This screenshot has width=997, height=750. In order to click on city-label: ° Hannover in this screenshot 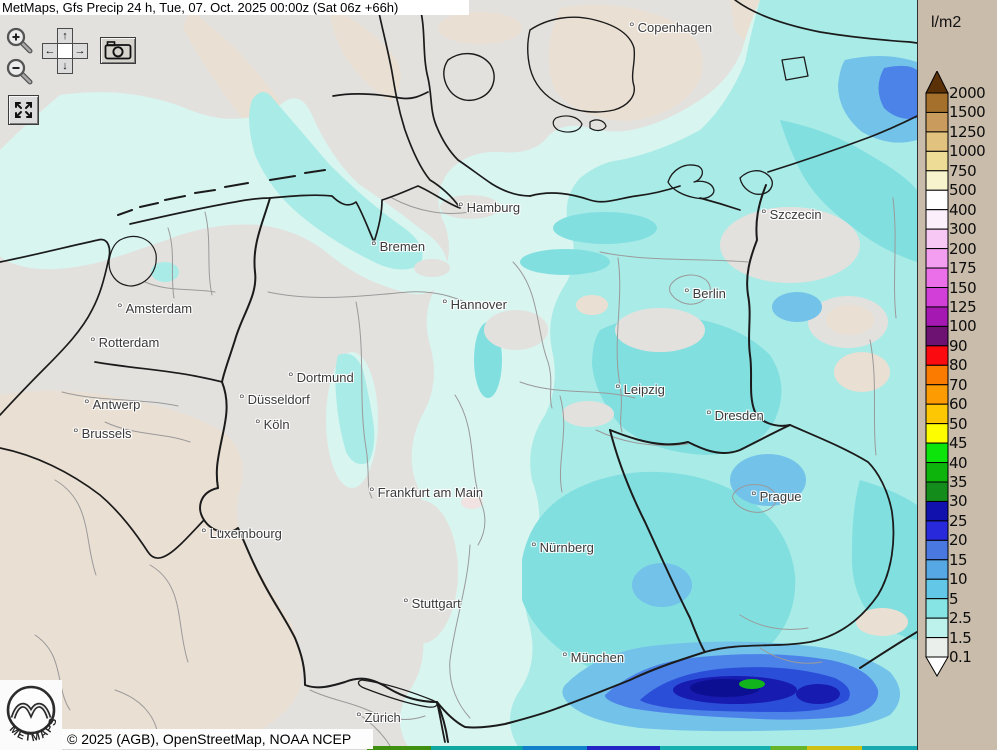, I will do `click(474, 304)`.